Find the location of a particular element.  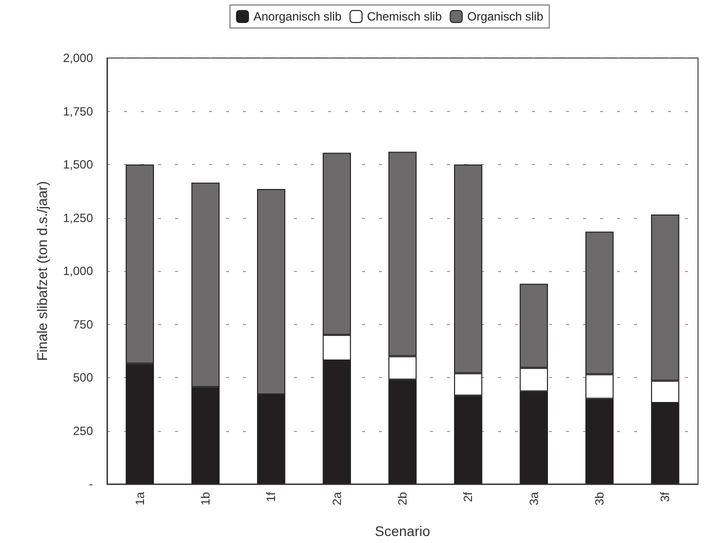

x-tick-label: 3f is located at coordinates (665, 496).